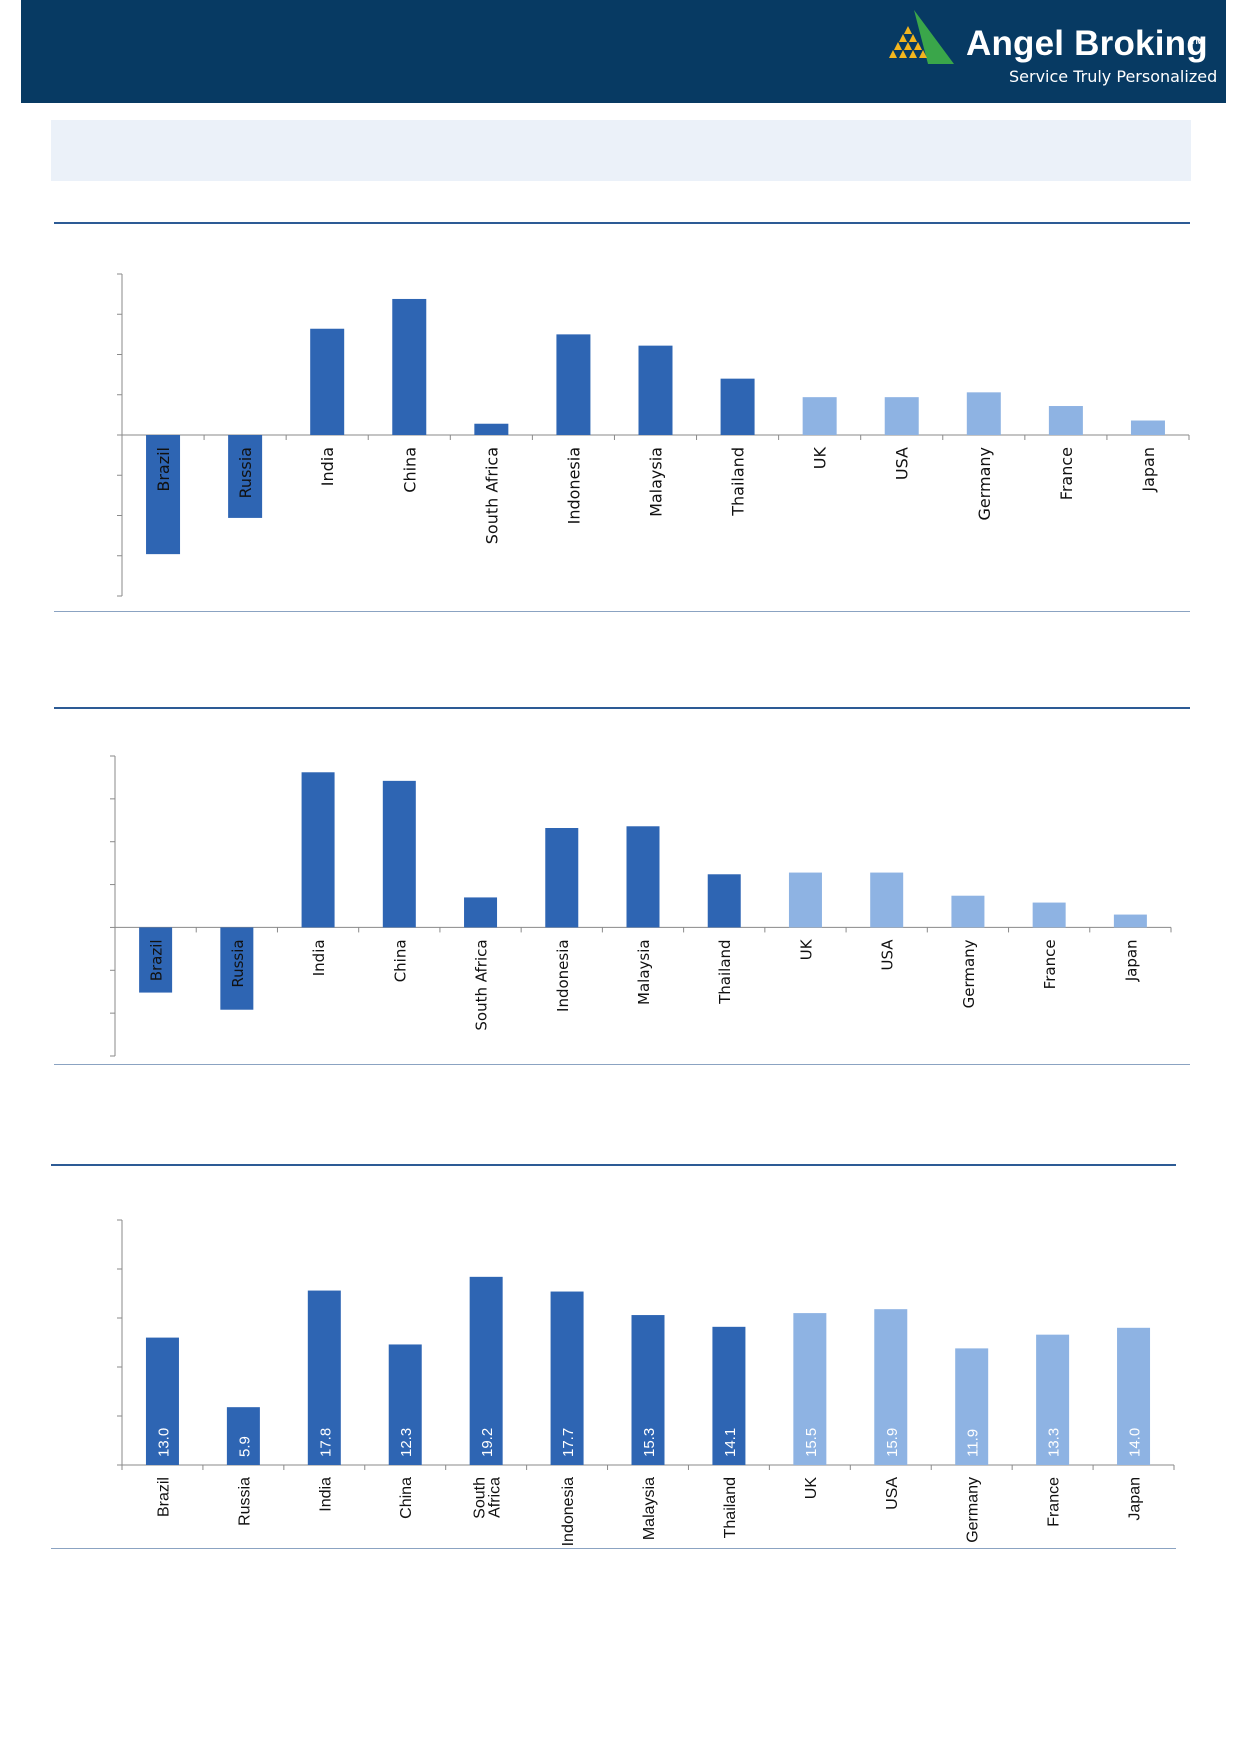 The width and height of the screenshot is (1240, 1754). What do you see at coordinates (568, 1442) in the screenshot?
I see `data-label-indonesia: 17.7` at bounding box center [568, 1442].